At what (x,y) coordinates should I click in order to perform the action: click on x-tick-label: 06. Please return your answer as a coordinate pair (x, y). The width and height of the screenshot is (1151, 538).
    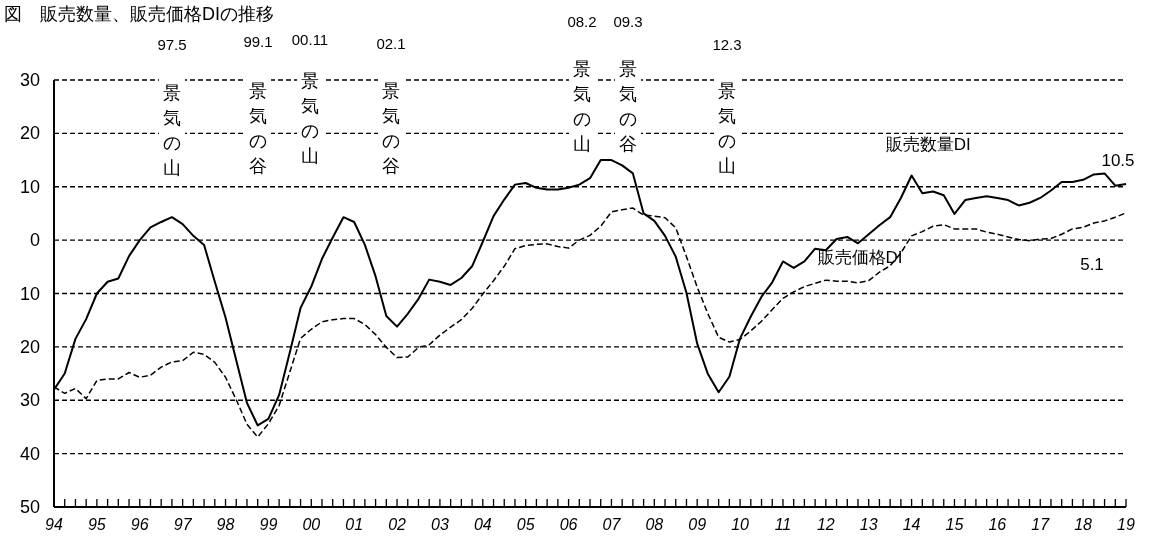
    Looking at the image, I should click on (568, 524).